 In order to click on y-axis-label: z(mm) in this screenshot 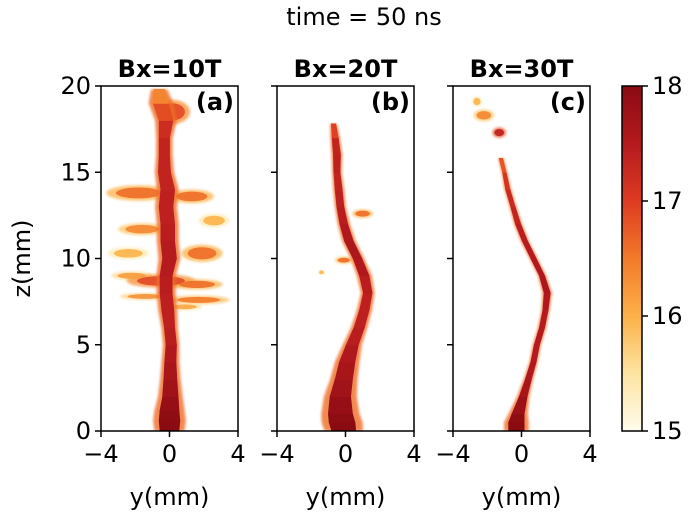, I will do `click(22, 258)`.